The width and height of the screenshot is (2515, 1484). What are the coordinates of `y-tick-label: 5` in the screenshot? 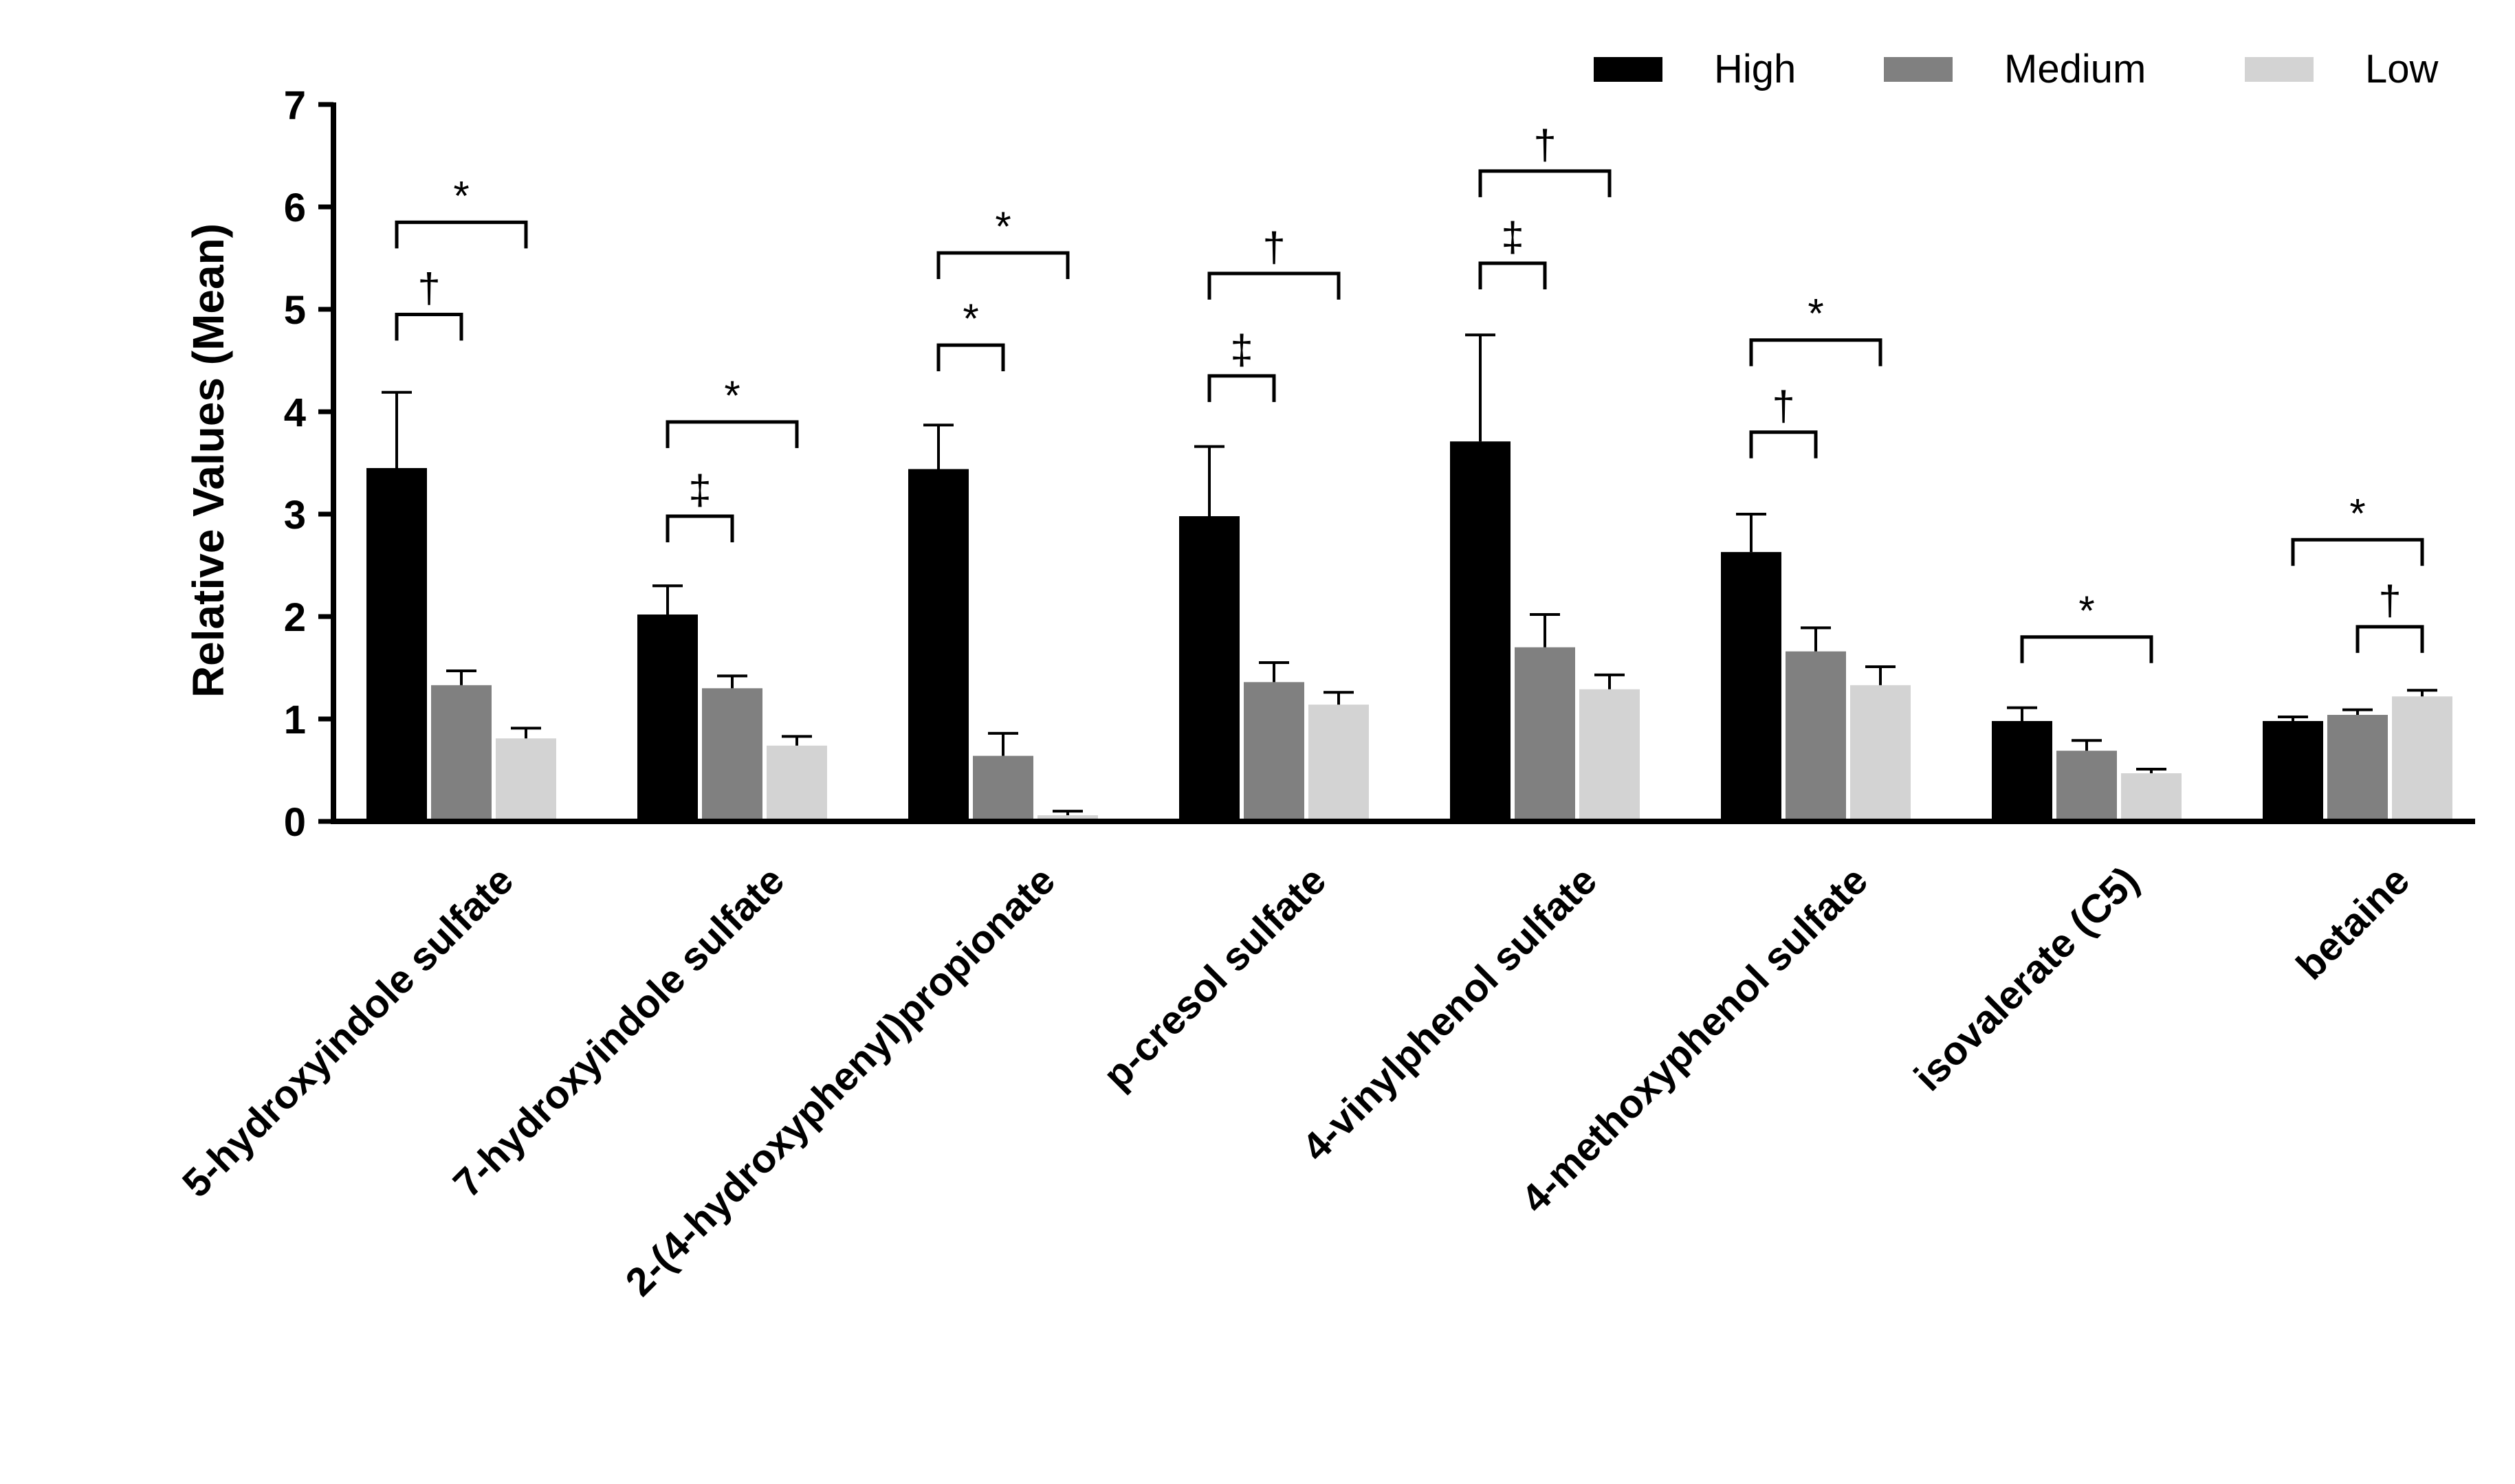 It's located at (295, 310).